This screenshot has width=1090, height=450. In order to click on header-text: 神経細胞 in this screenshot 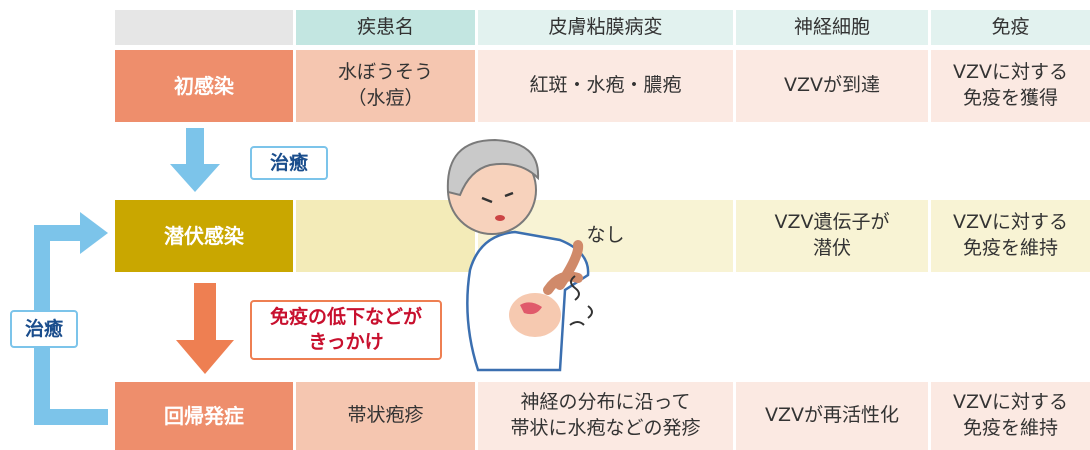, I will do `click(831, 26)`.